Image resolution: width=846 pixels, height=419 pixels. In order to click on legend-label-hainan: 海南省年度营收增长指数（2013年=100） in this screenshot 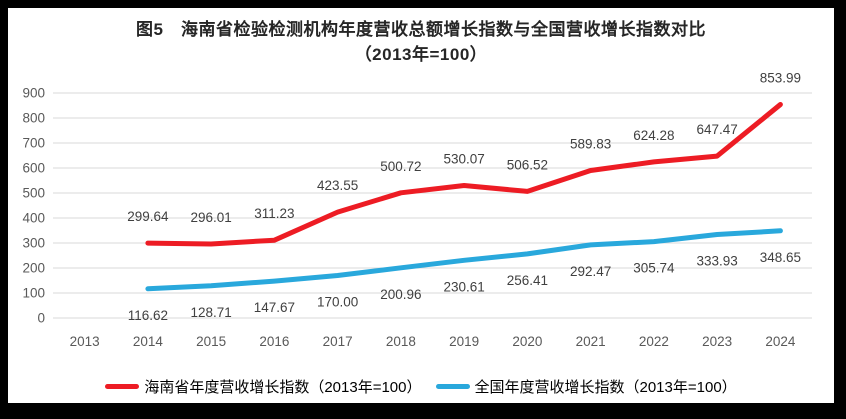, I will do `click(283, 387)`.